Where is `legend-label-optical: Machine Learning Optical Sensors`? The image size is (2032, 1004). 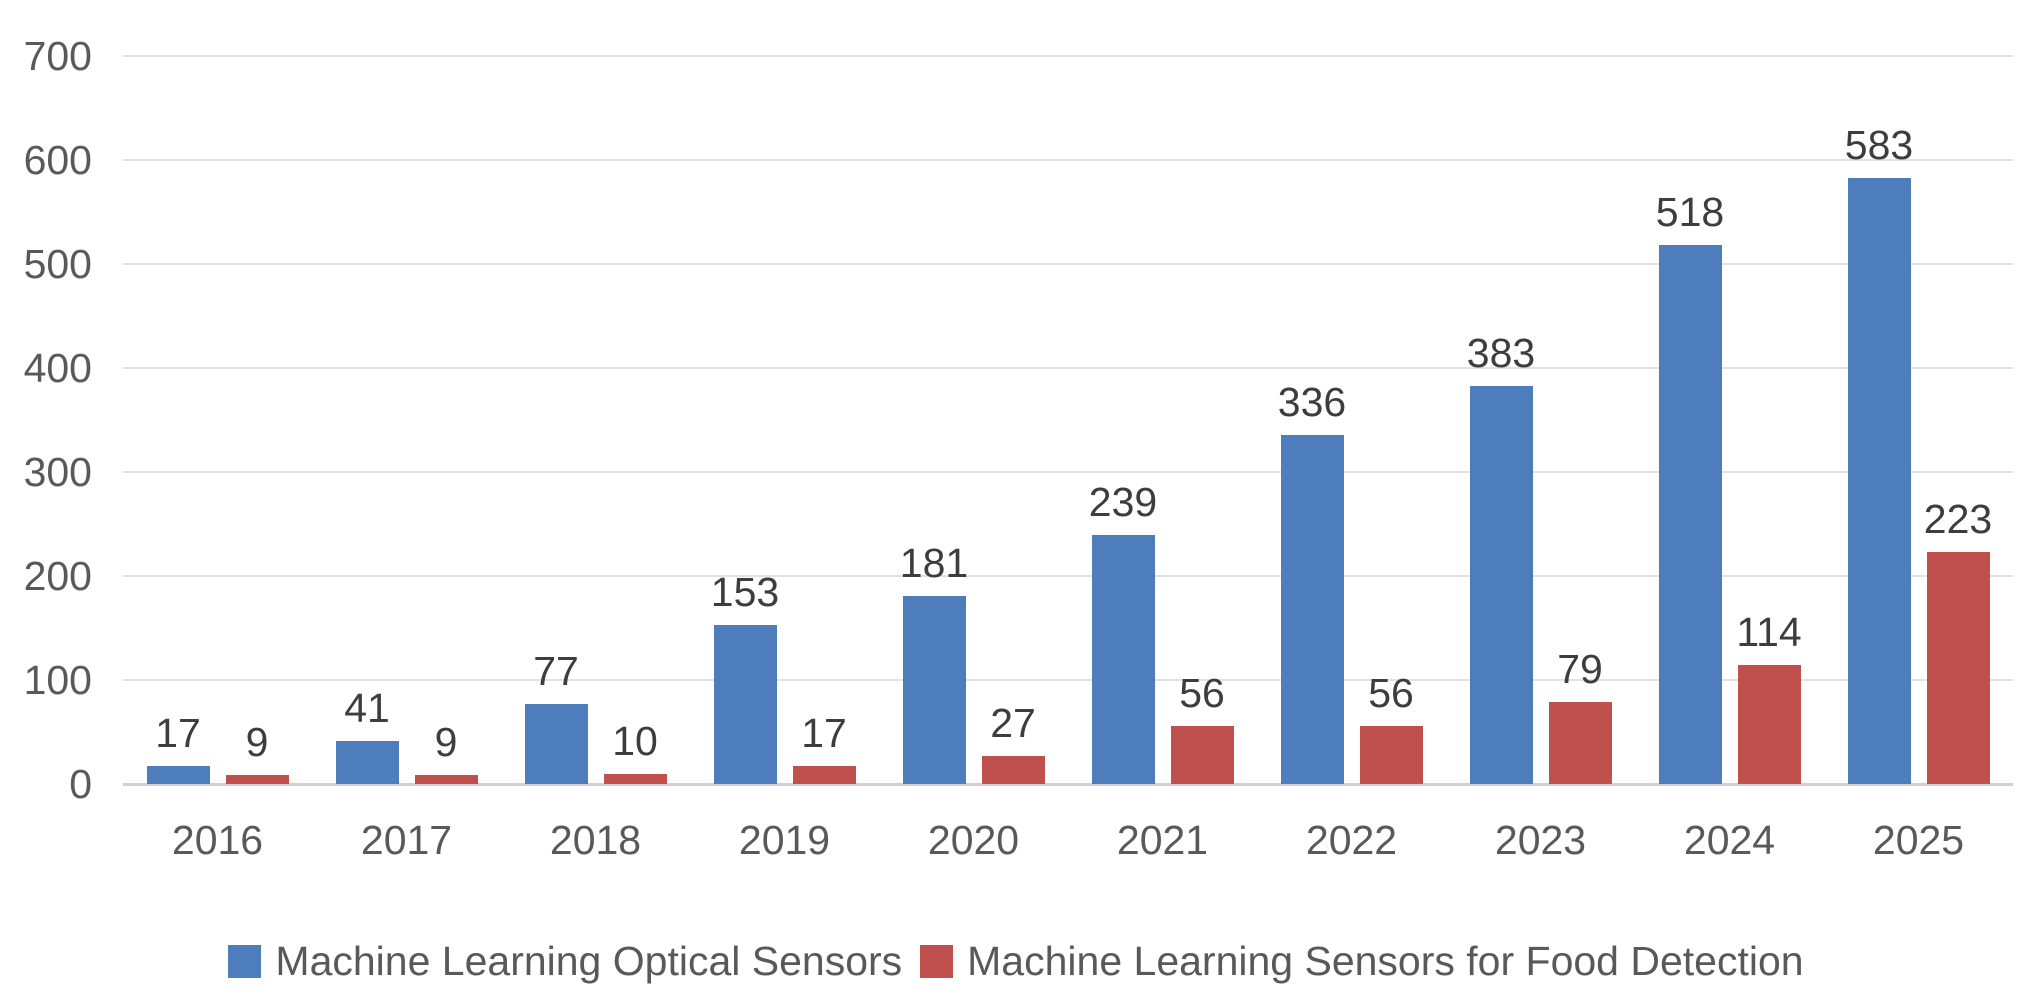
legend-label-optical: Machine Learning Optical Sensors is located at coordinates (589, 961).